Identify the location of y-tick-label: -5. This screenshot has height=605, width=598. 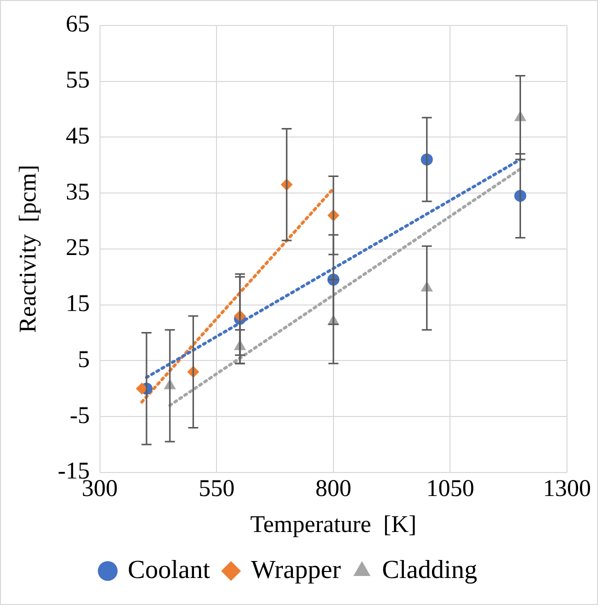
(80, 415).